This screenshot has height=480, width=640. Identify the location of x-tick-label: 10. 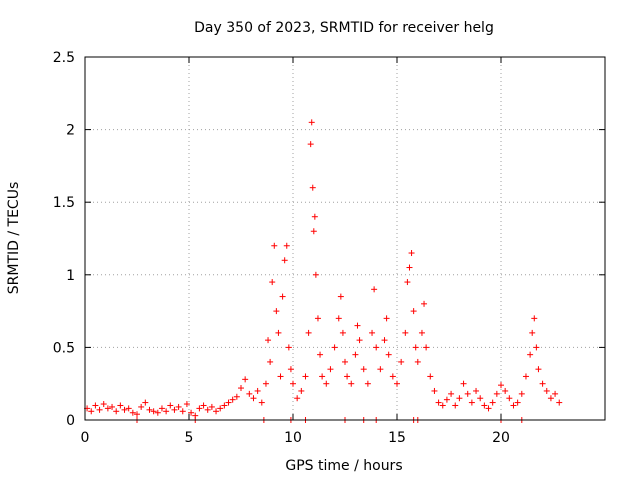
(293, 438).